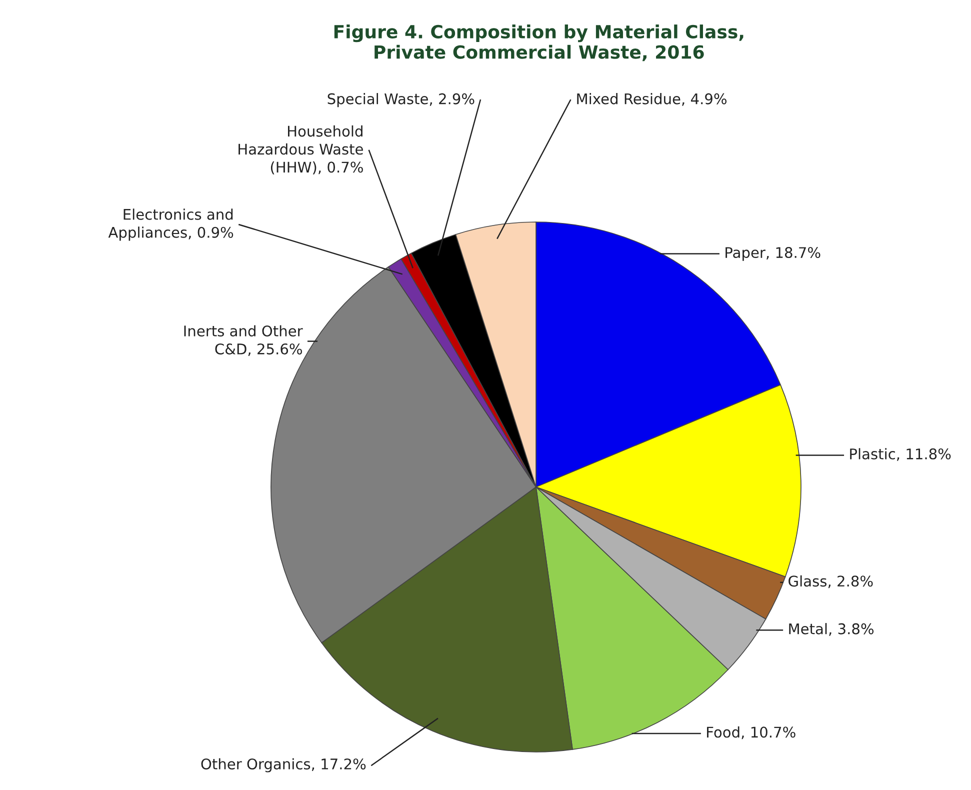  Describe the element at coordinates (401, 100) in the screenshot. I see `slice-label: Special Waste, 2.9%` at that location.